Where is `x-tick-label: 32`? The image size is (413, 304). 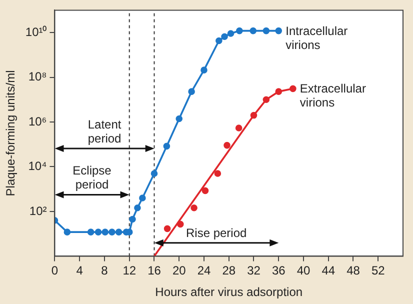
x-tick-label: 32 is located at coordinates (254, 271).